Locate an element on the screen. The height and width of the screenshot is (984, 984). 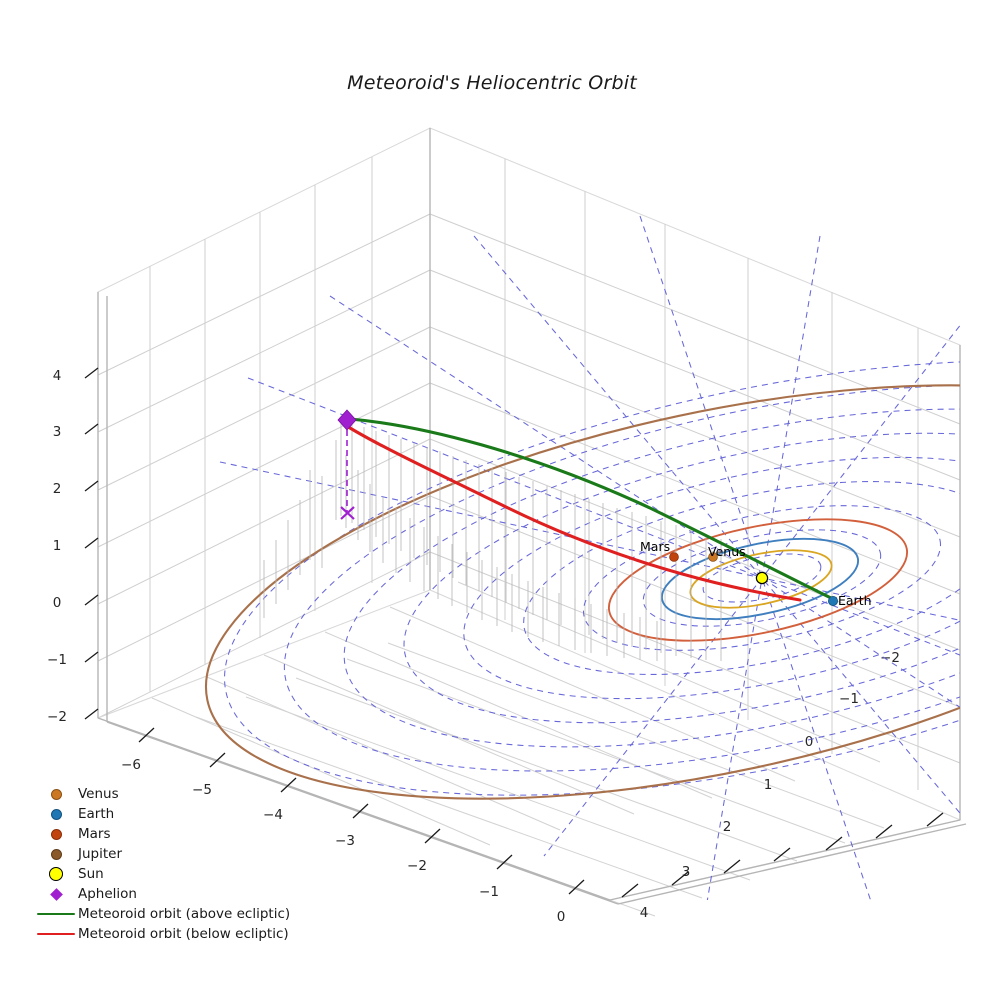
z-axis: 4 3 2 1 0 −1 −2 is located at coordinates (73, 546).